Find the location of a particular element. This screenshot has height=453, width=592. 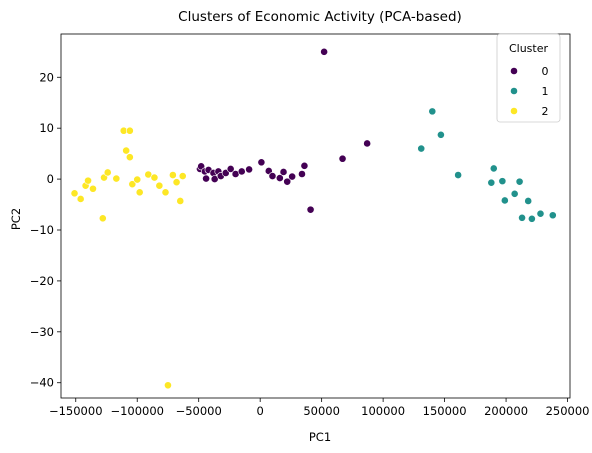

y-tick-label: −30 is located at coordinates (42, 332).